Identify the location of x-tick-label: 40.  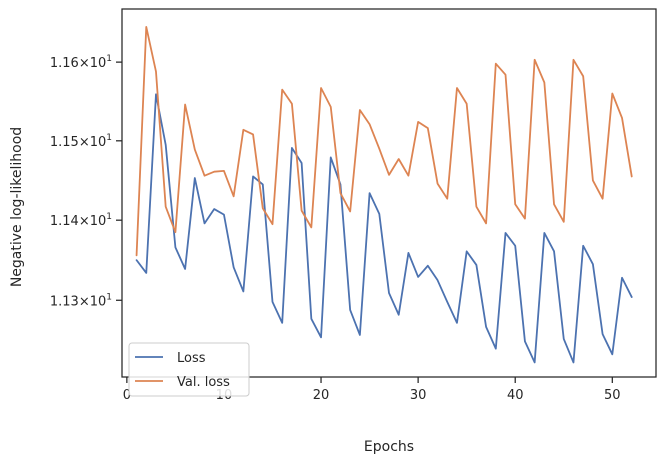
(515, 395).